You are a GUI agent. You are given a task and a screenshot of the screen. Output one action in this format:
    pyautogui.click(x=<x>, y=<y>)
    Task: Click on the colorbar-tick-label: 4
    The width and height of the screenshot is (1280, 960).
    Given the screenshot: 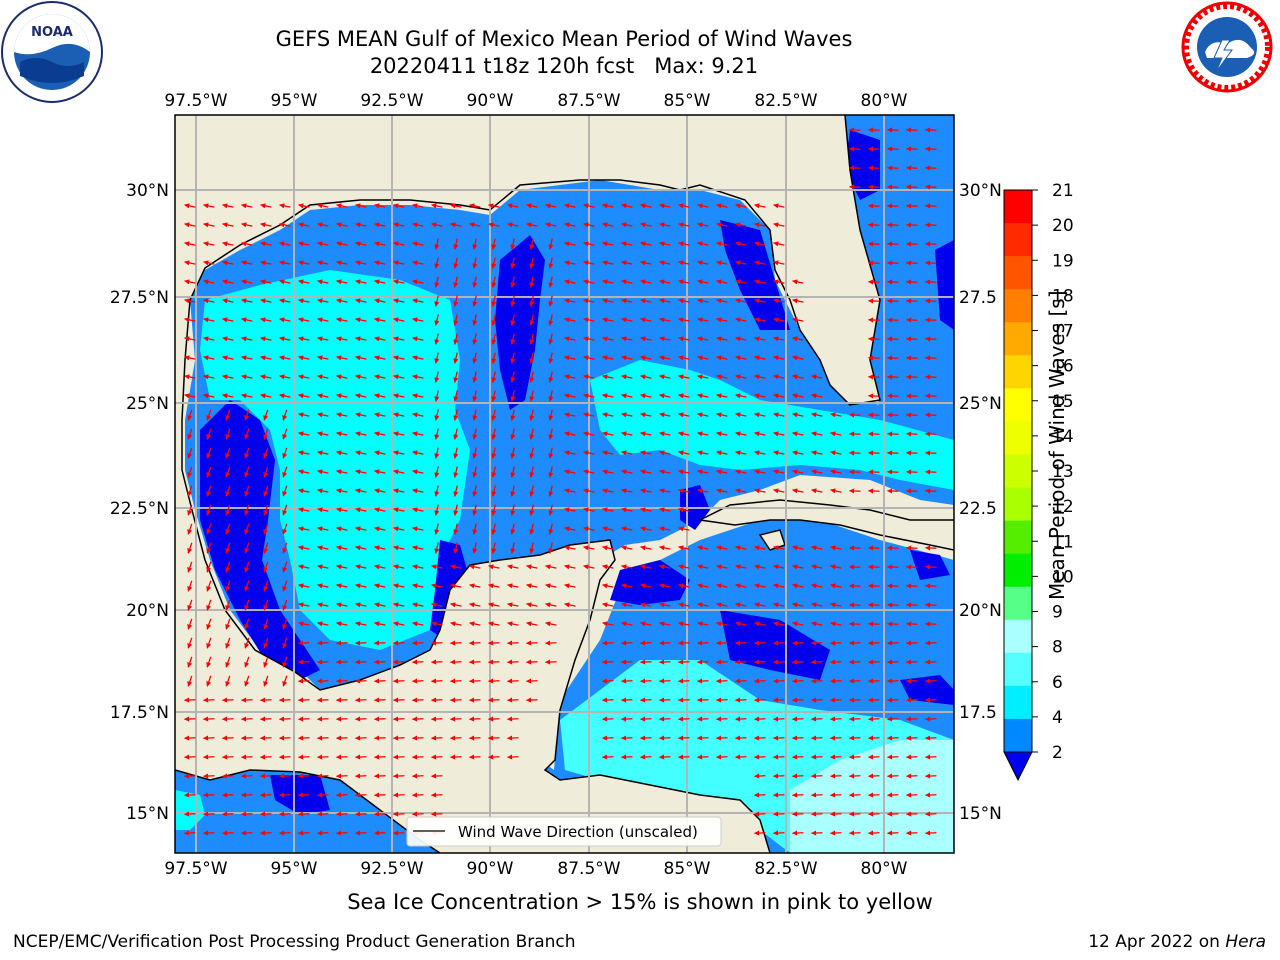 What is the action you would take?
    pyautogui.click(x=1057, y=718)
    